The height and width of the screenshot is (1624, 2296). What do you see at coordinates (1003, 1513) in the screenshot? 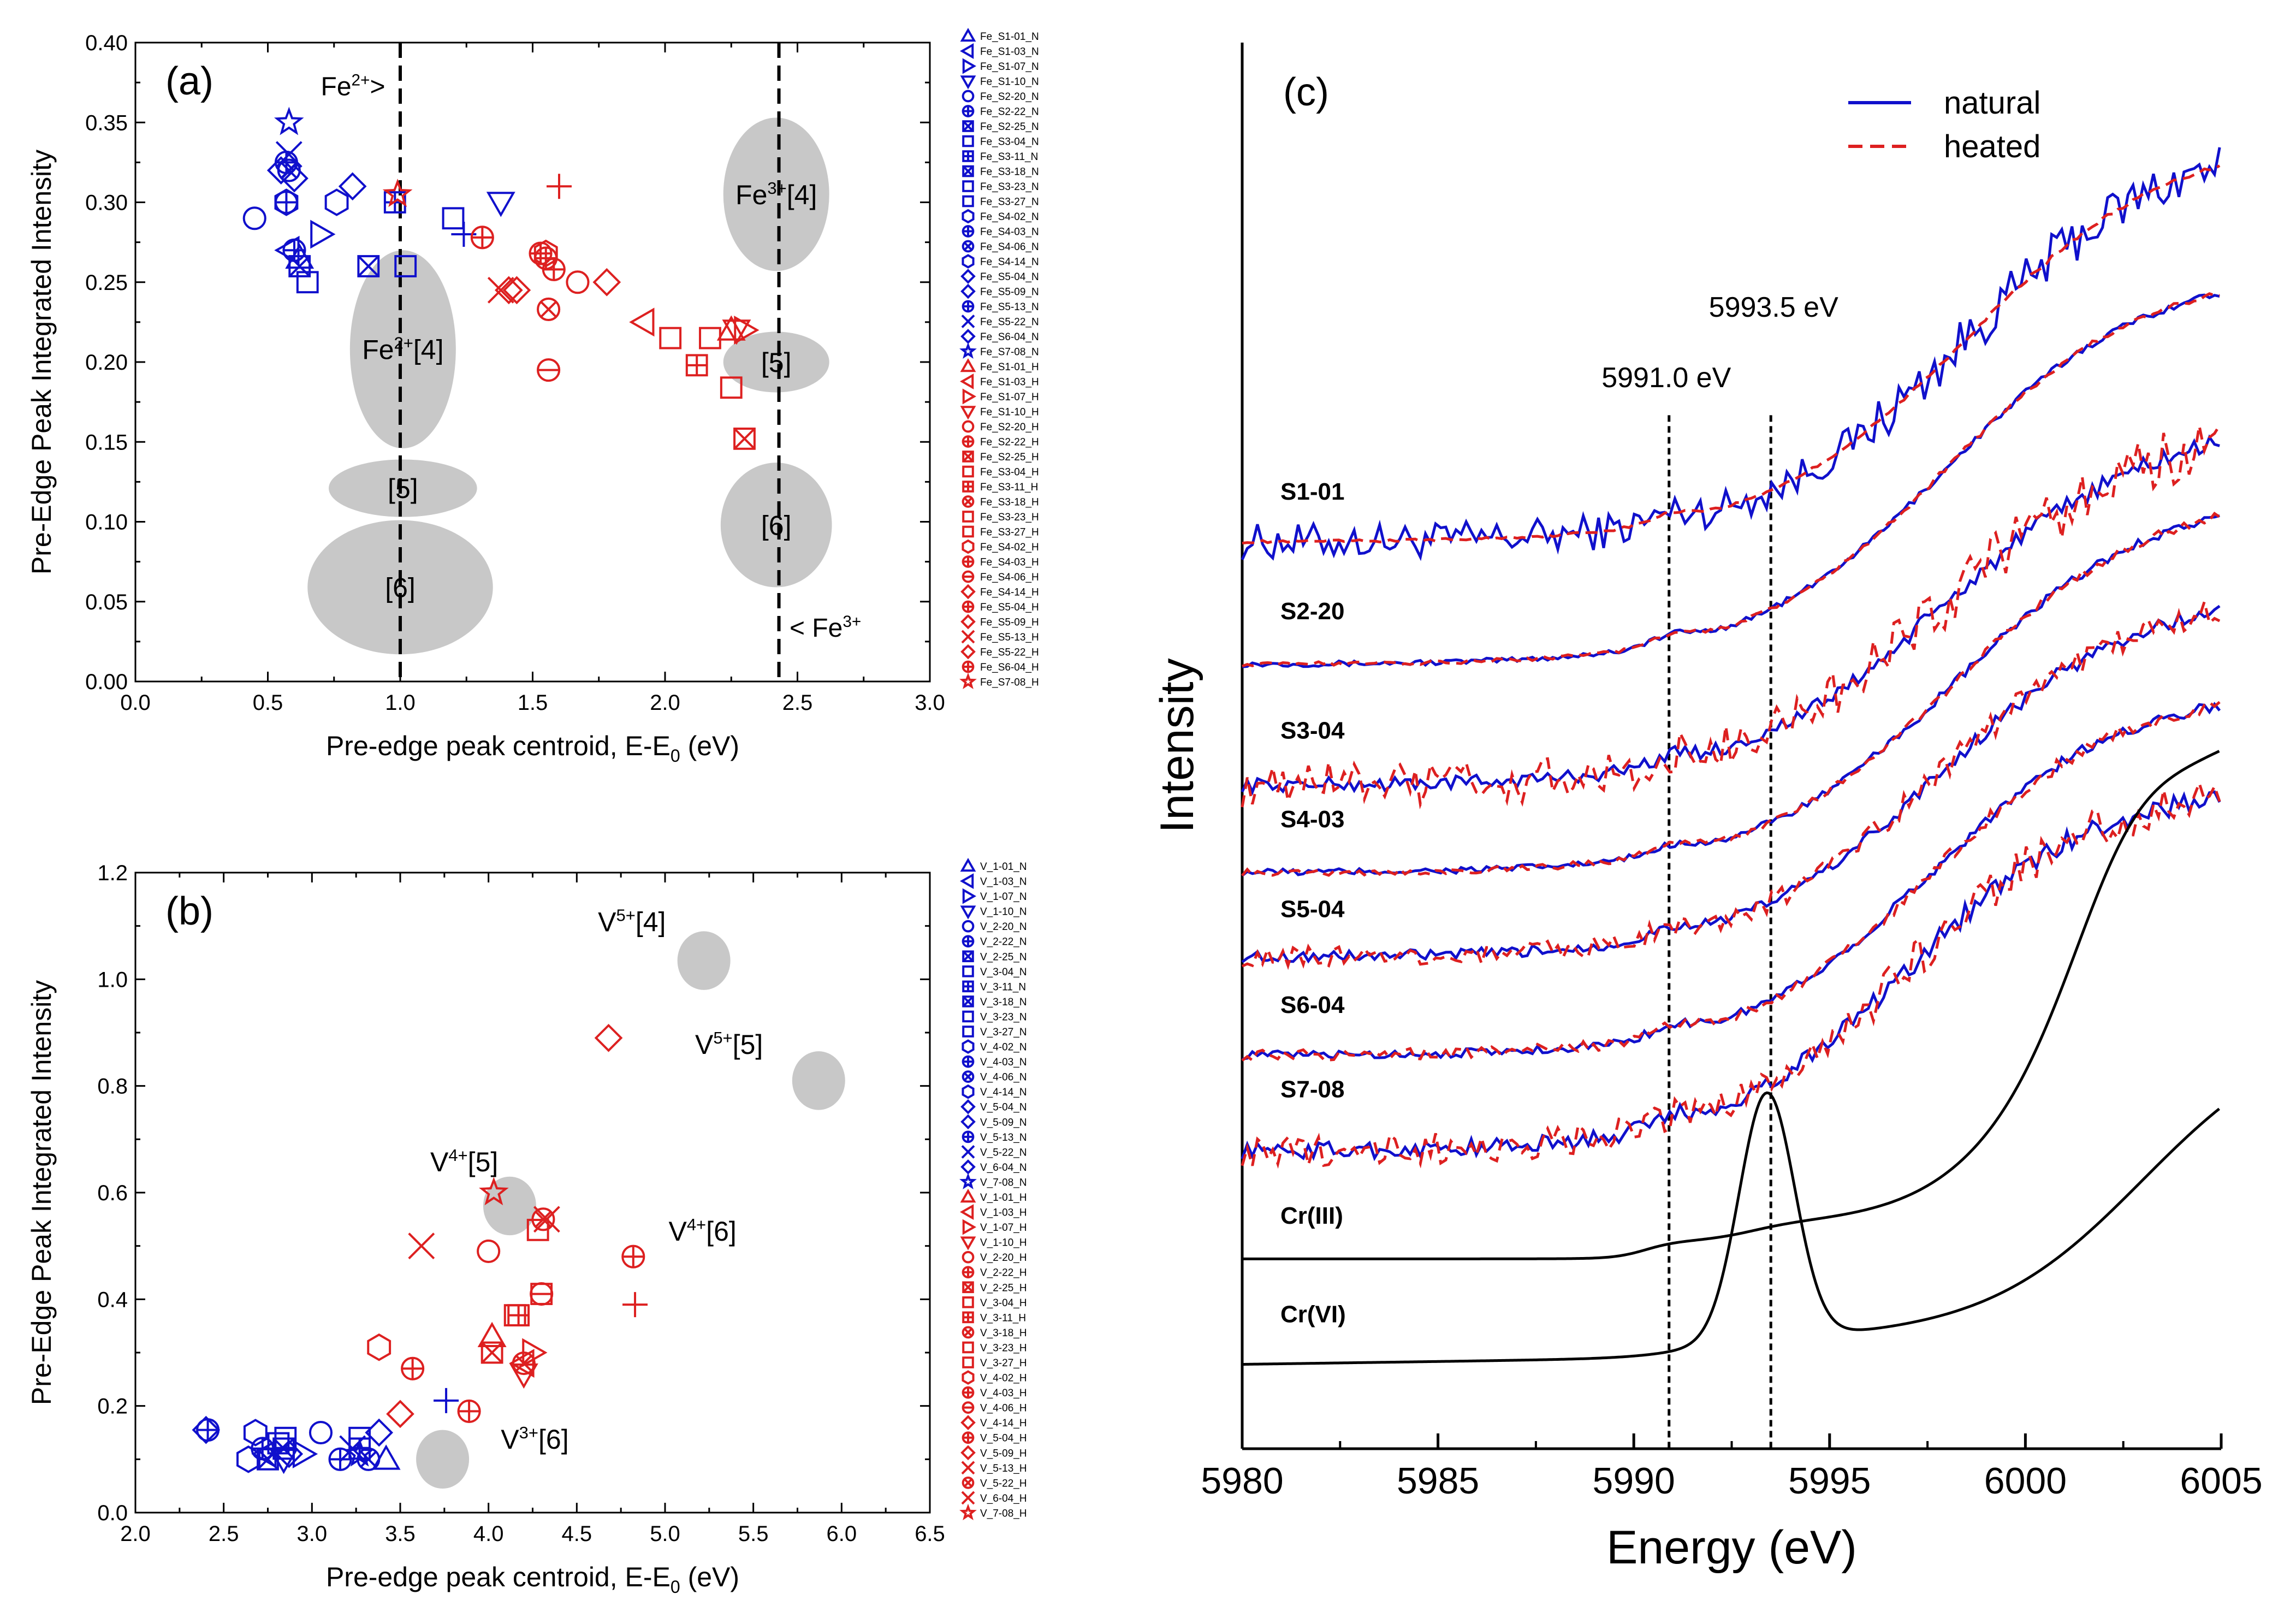
I see `legend-entry: V_7-08_H` at bounding box center [1003, 1513].